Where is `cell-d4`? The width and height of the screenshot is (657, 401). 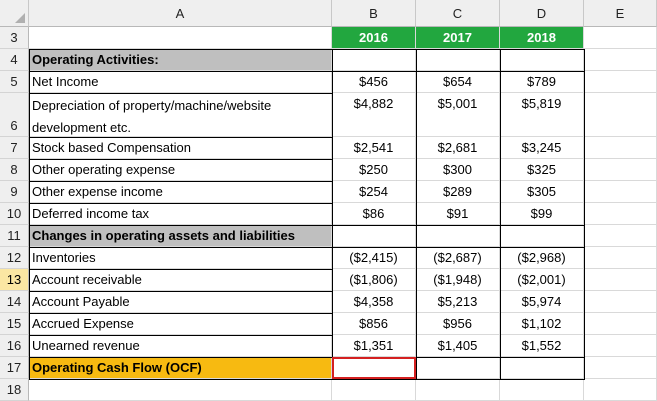
cell-d4 is located at coordinates (542, 60).